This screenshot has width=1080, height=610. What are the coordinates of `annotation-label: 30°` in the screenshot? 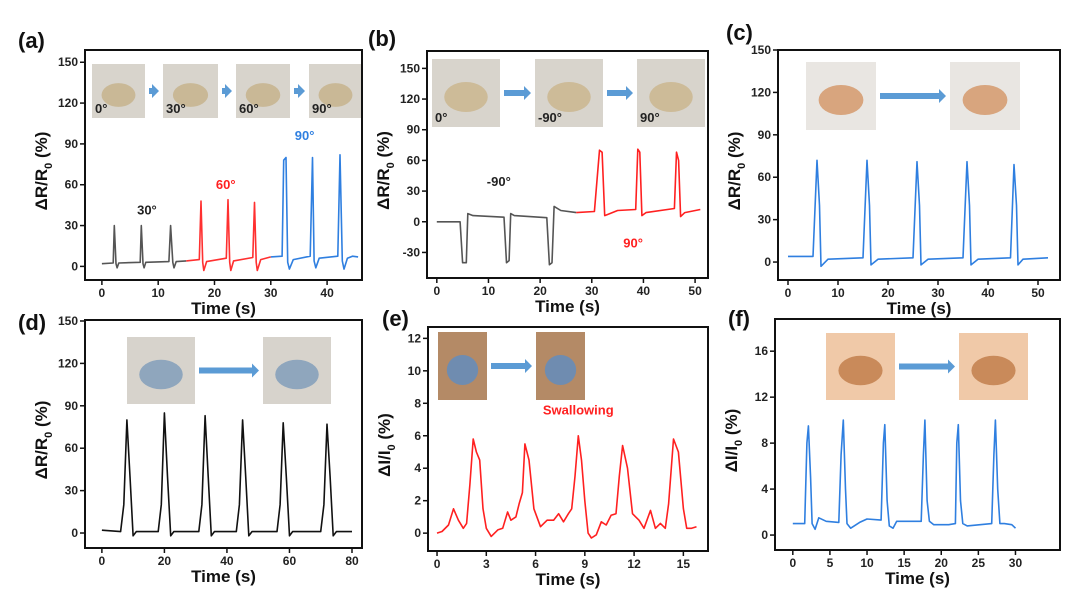 It's located at (147, 210).